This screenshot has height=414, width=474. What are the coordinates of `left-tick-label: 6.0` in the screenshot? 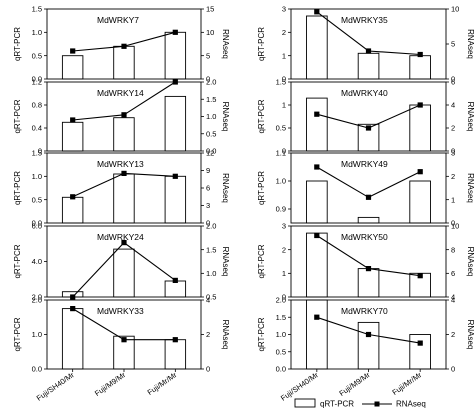 It's located at (37, 226).